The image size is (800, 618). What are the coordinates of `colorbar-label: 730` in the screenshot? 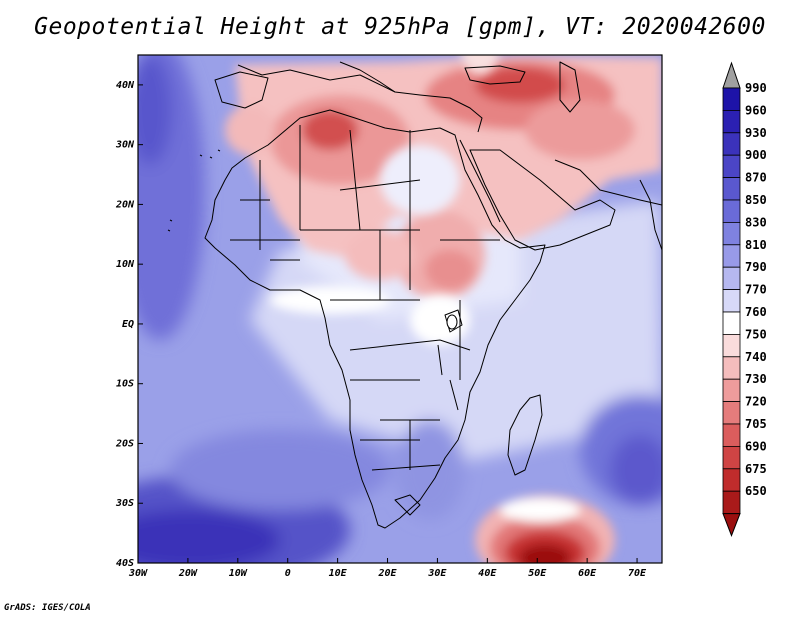 It's located at (756, 379).